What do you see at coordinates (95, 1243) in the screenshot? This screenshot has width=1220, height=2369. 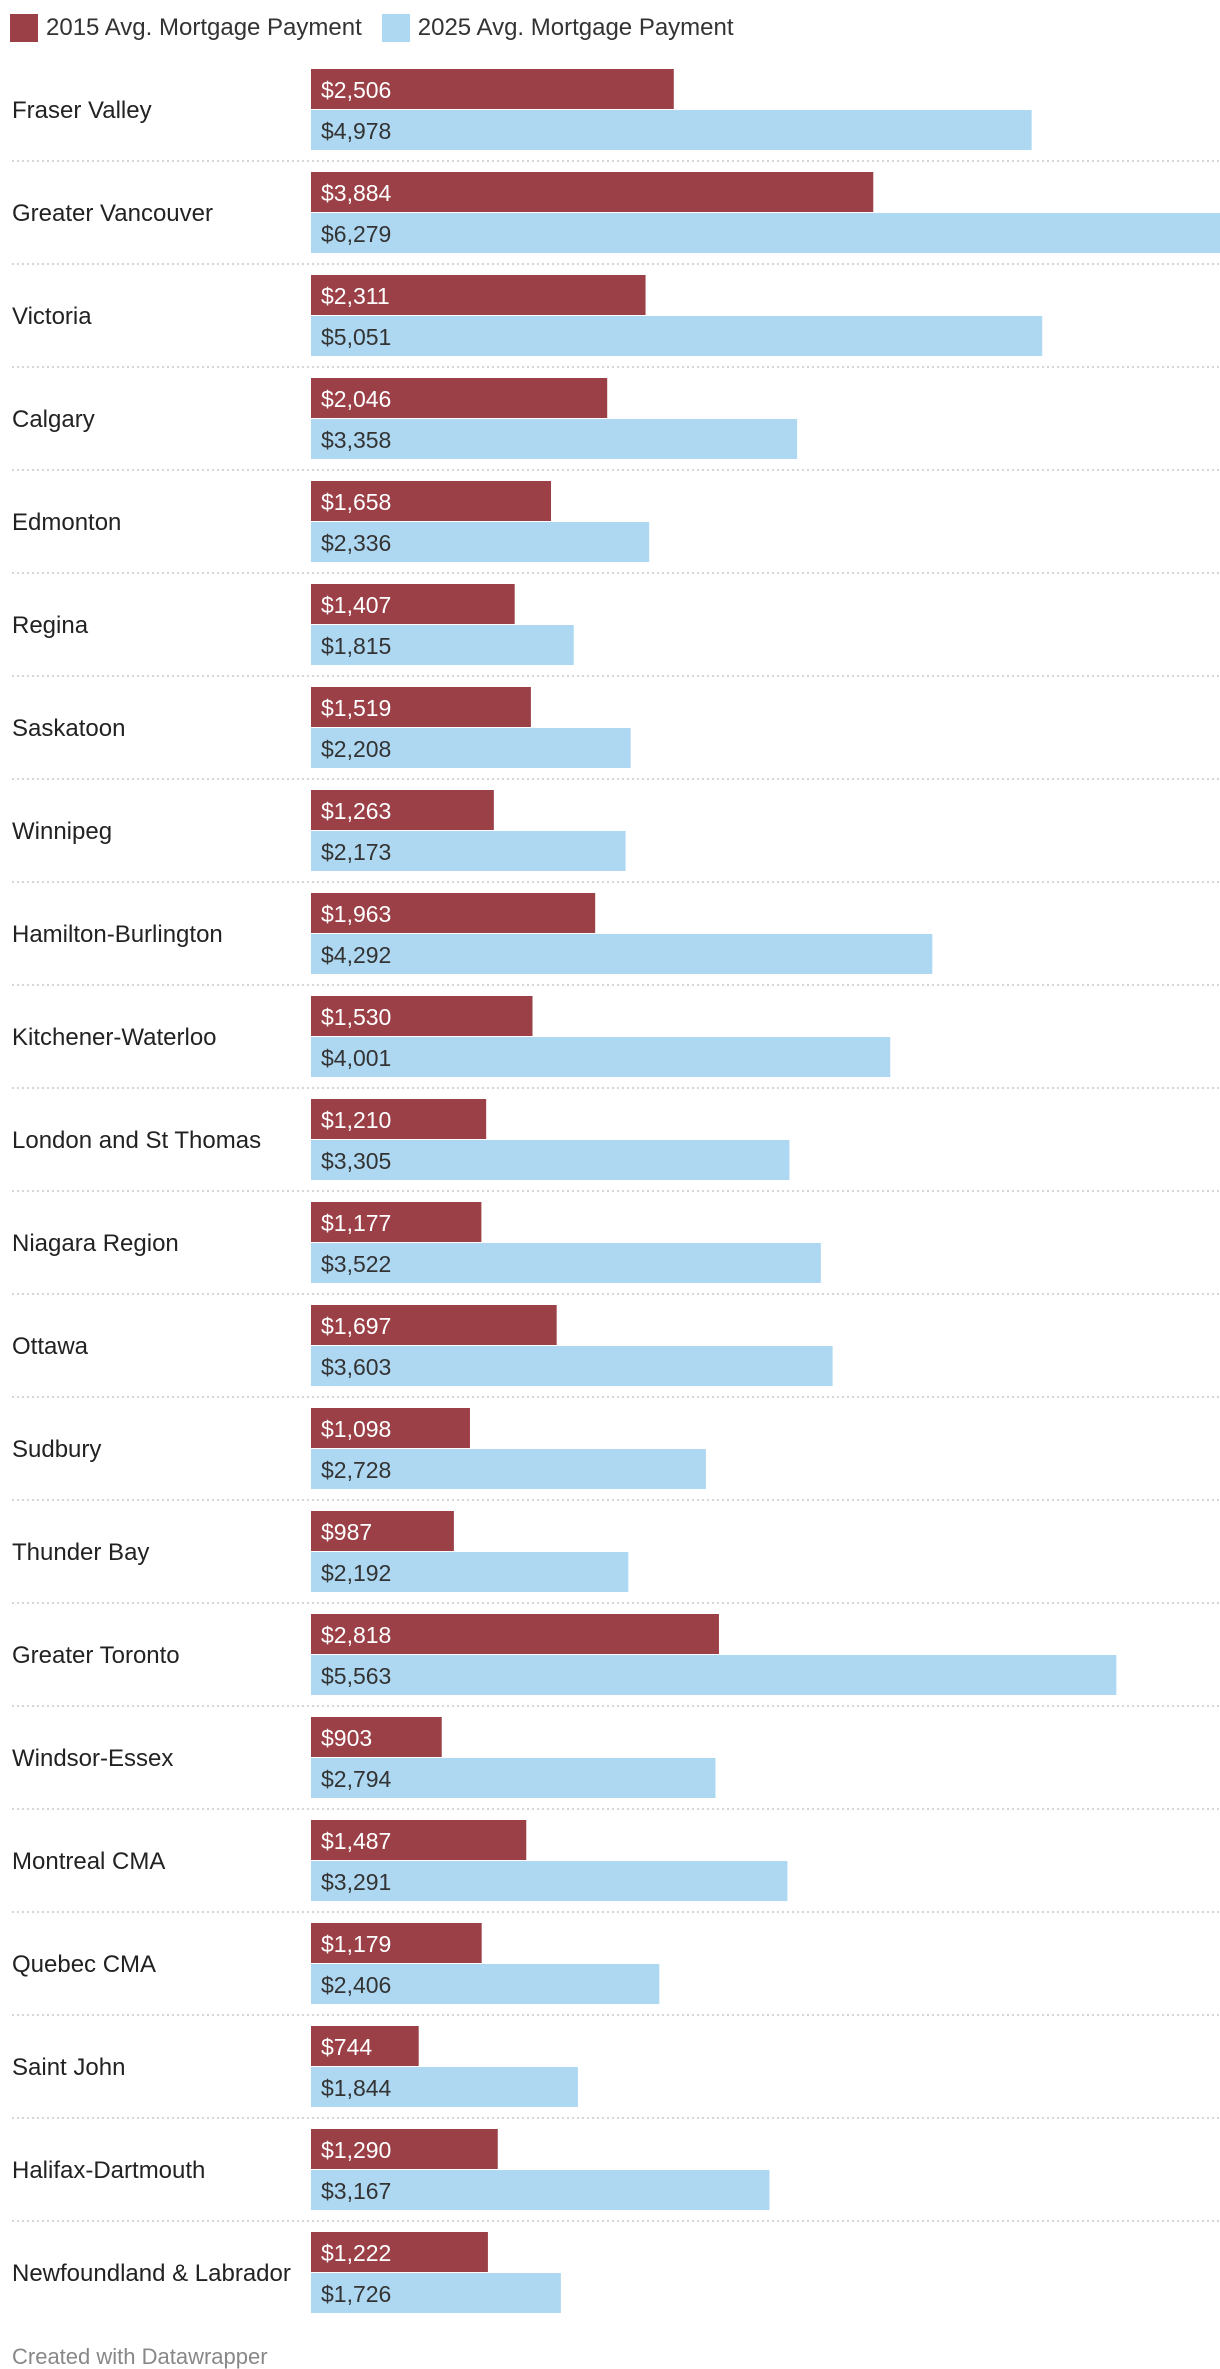 I see `row-label: Niagara Region` at bounding box center [95, 1243].